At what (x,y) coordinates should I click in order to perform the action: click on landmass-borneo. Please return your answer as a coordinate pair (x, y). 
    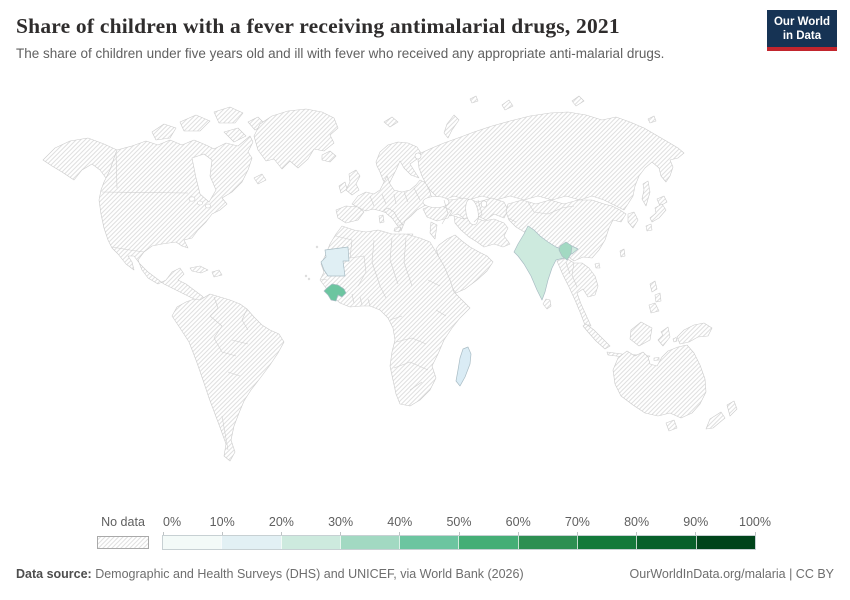
    Looking at the image, I should click on (641, 334).